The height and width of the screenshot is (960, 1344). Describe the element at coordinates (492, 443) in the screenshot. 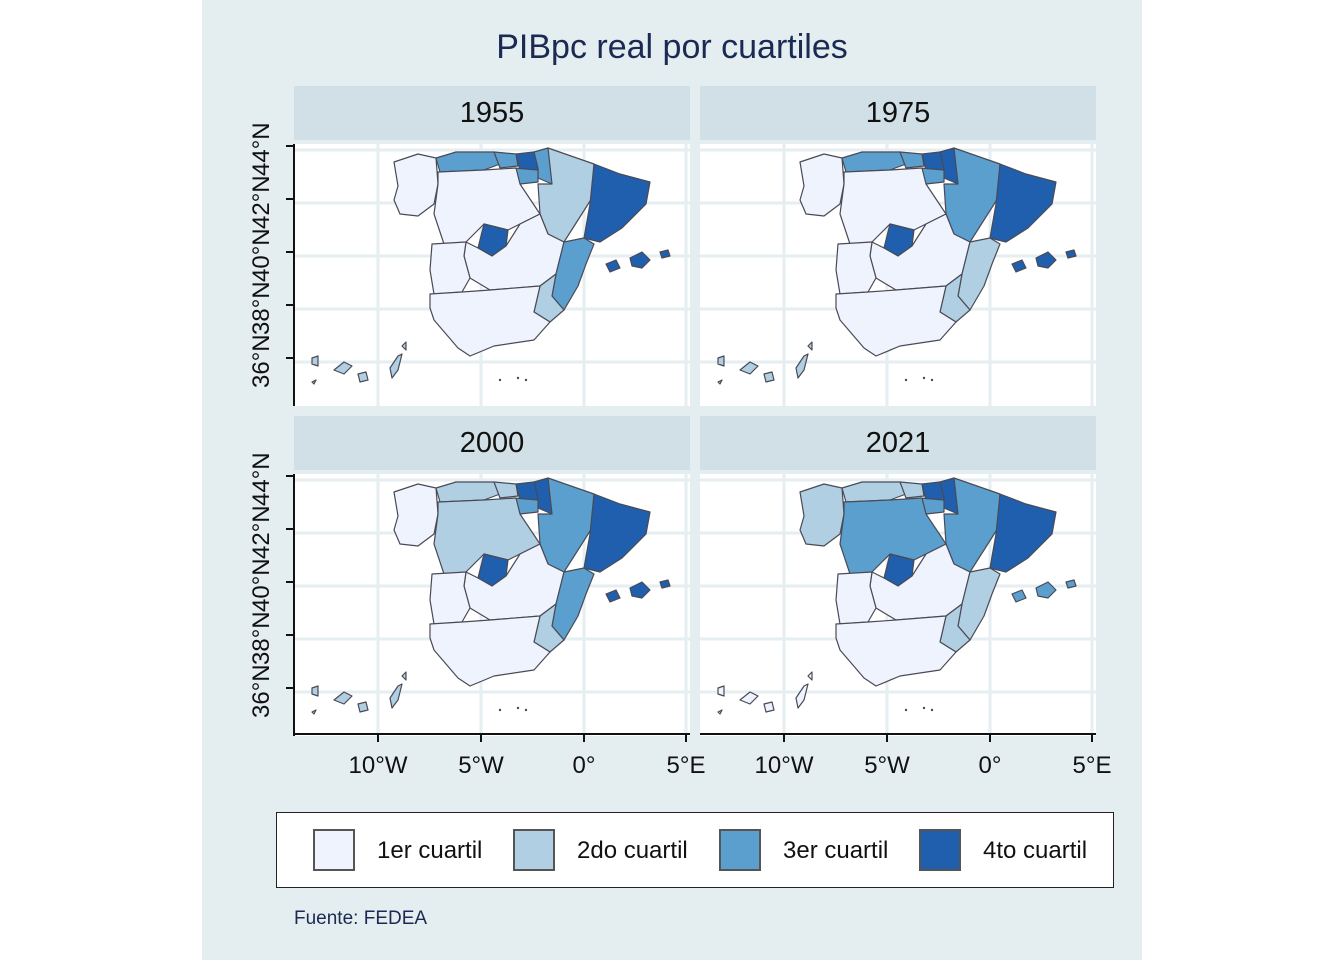

I see `facet-strip-label: 2000` at that location.